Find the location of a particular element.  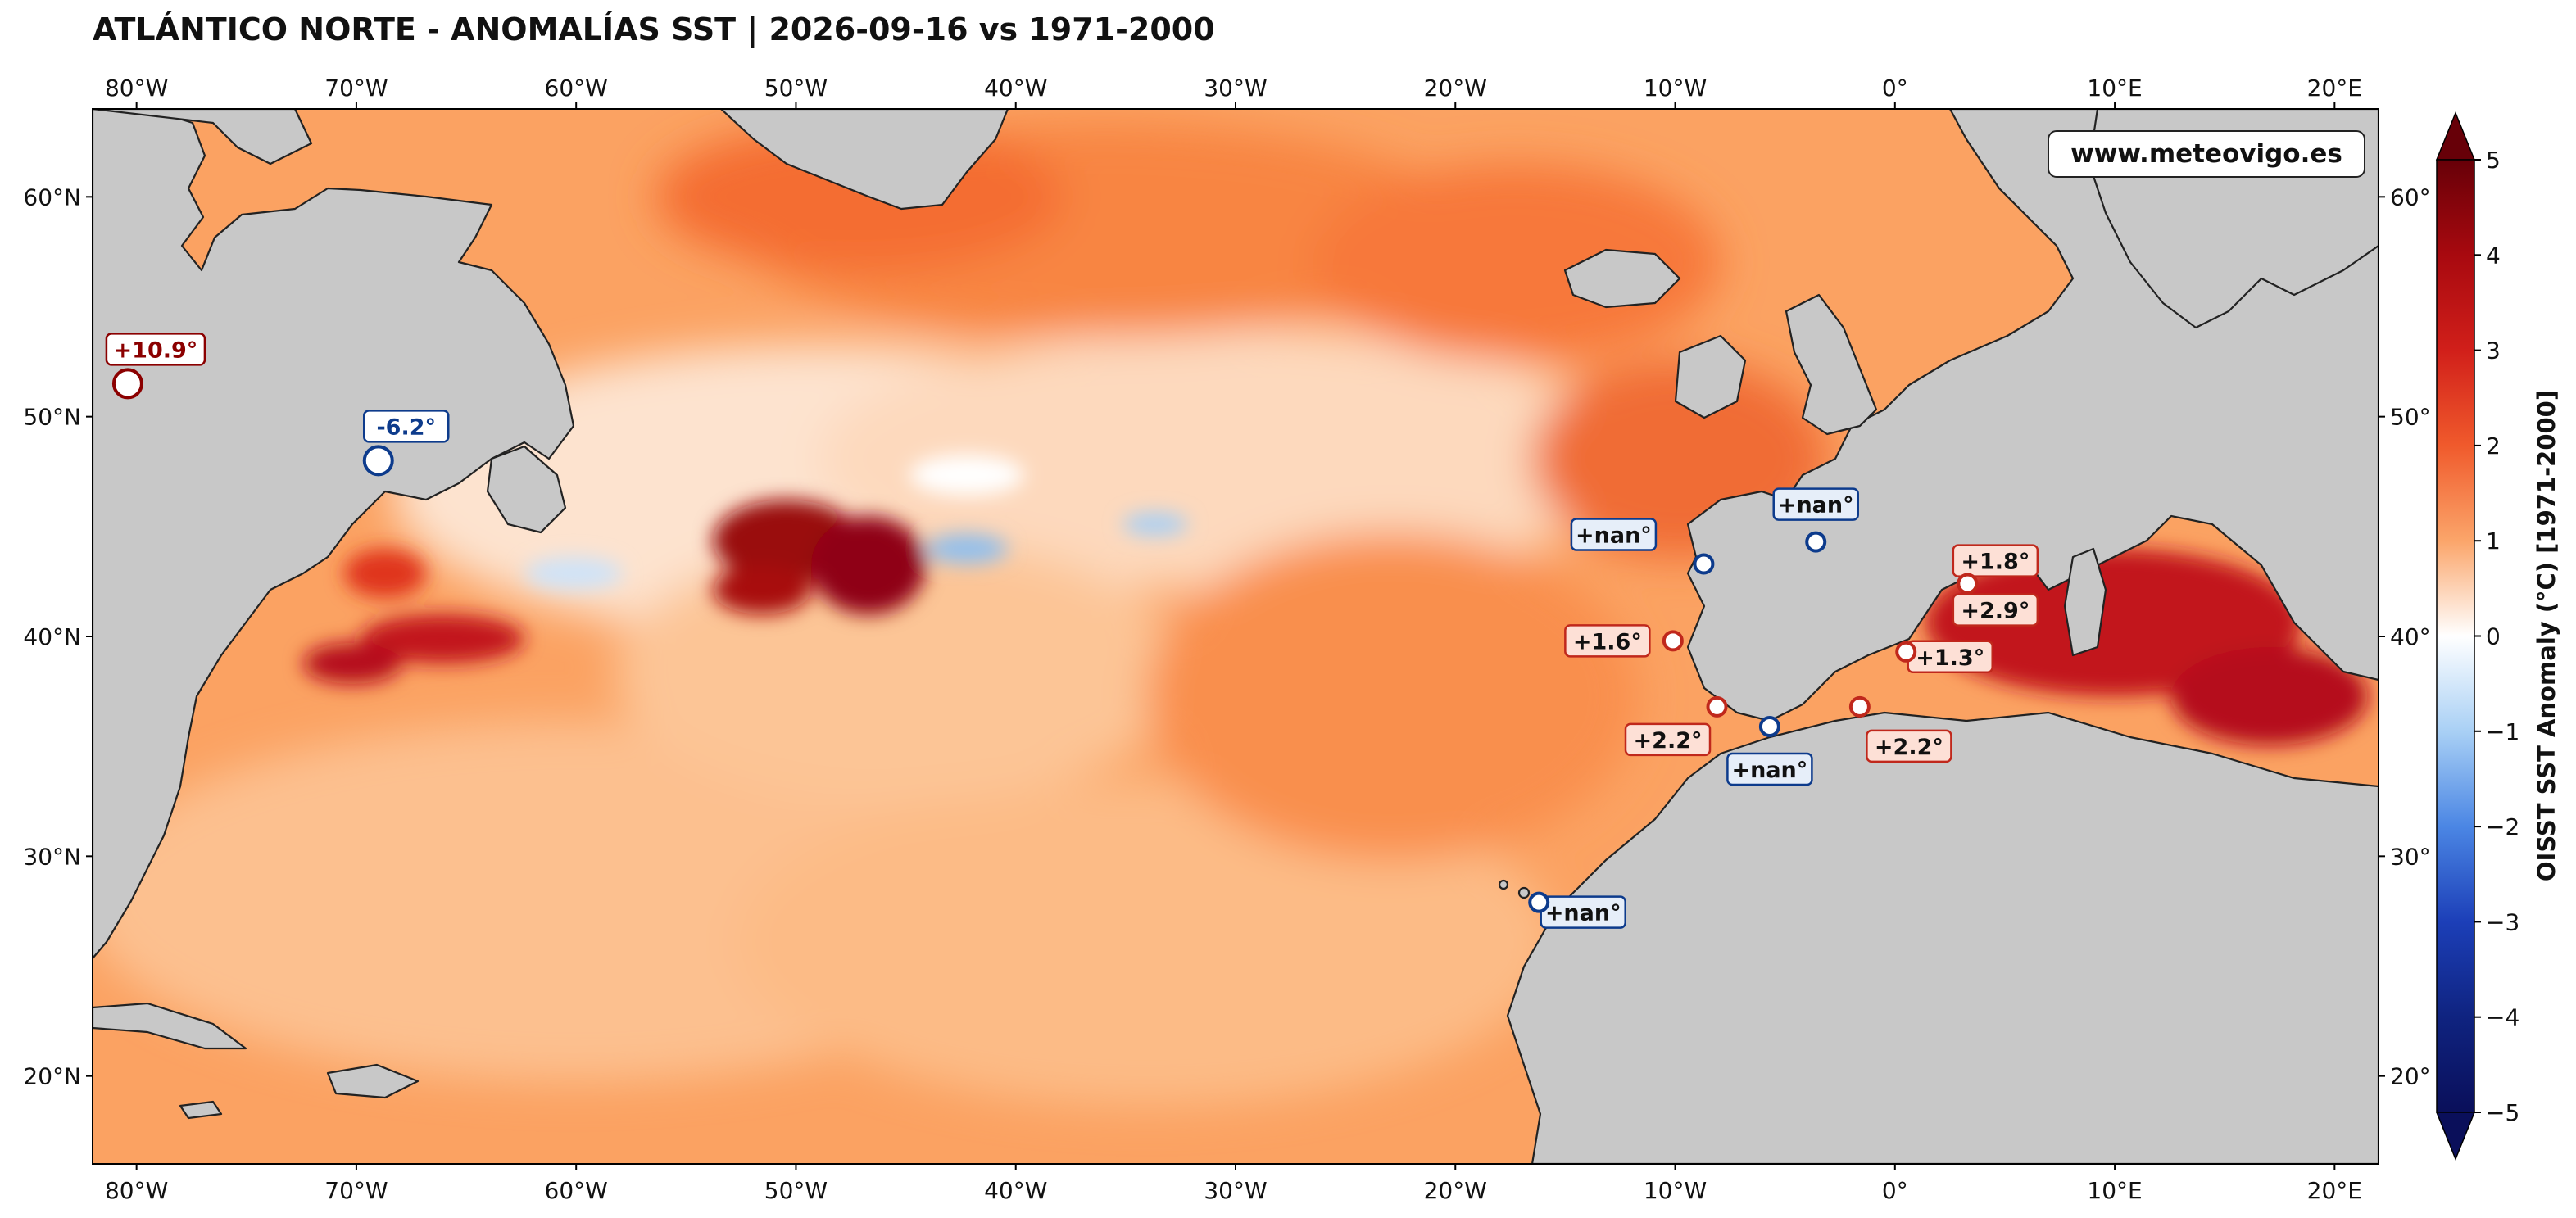

lon-tick-label-top: 80°W is located at coordinates (136, 88).